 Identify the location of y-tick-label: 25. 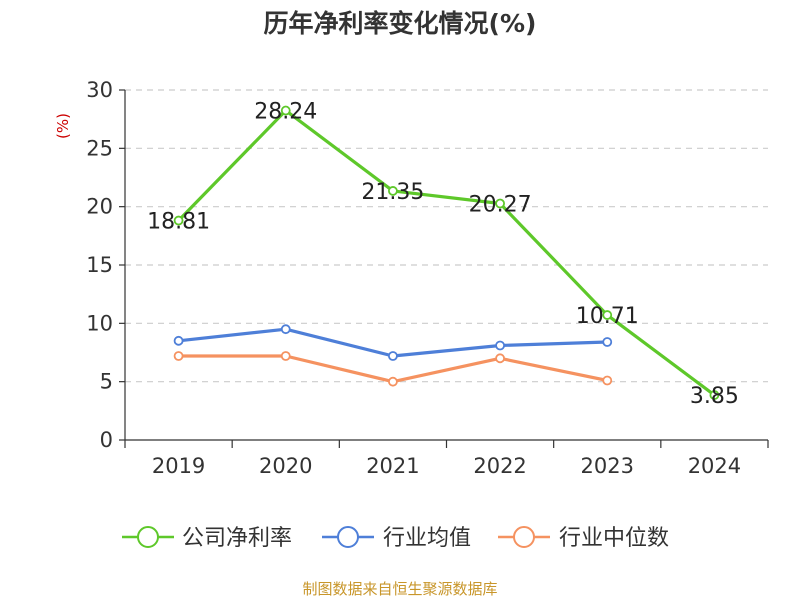
(99, 148).